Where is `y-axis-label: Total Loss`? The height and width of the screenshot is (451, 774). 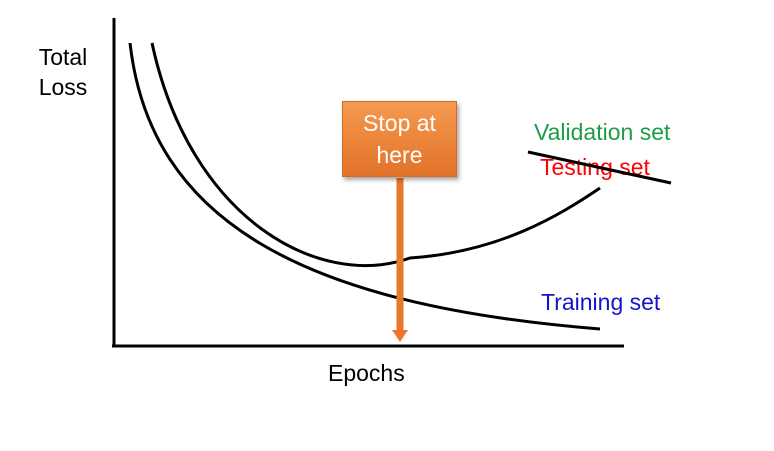
y-axis-label: Total Loss is located at coordinates (63, 72).